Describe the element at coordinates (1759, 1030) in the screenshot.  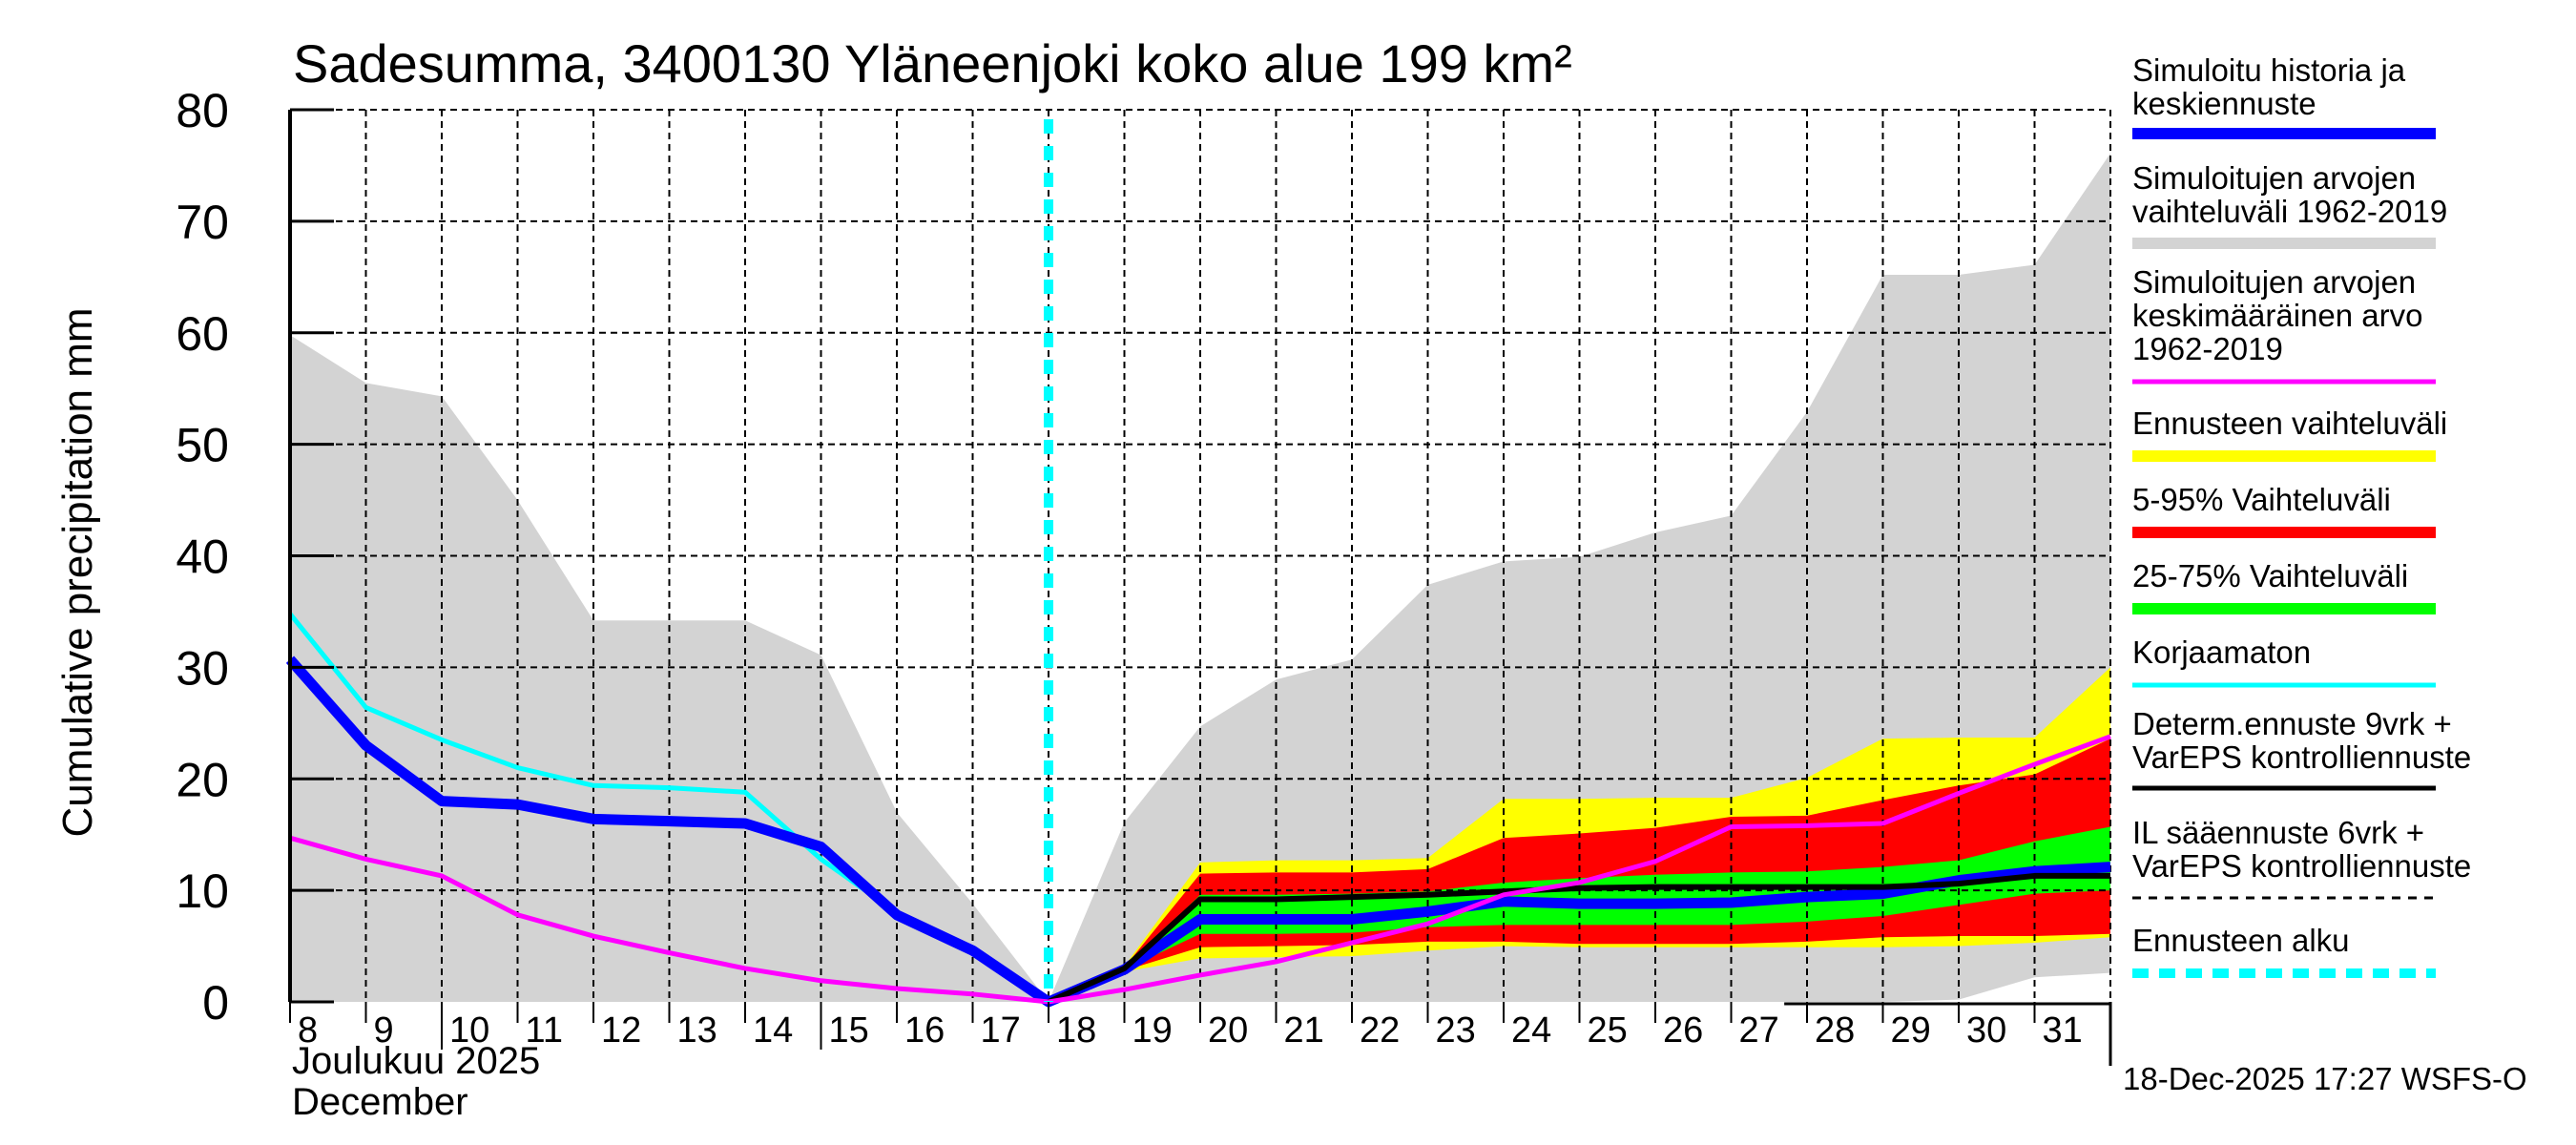
I see `x-tick-label: 27` at that location.